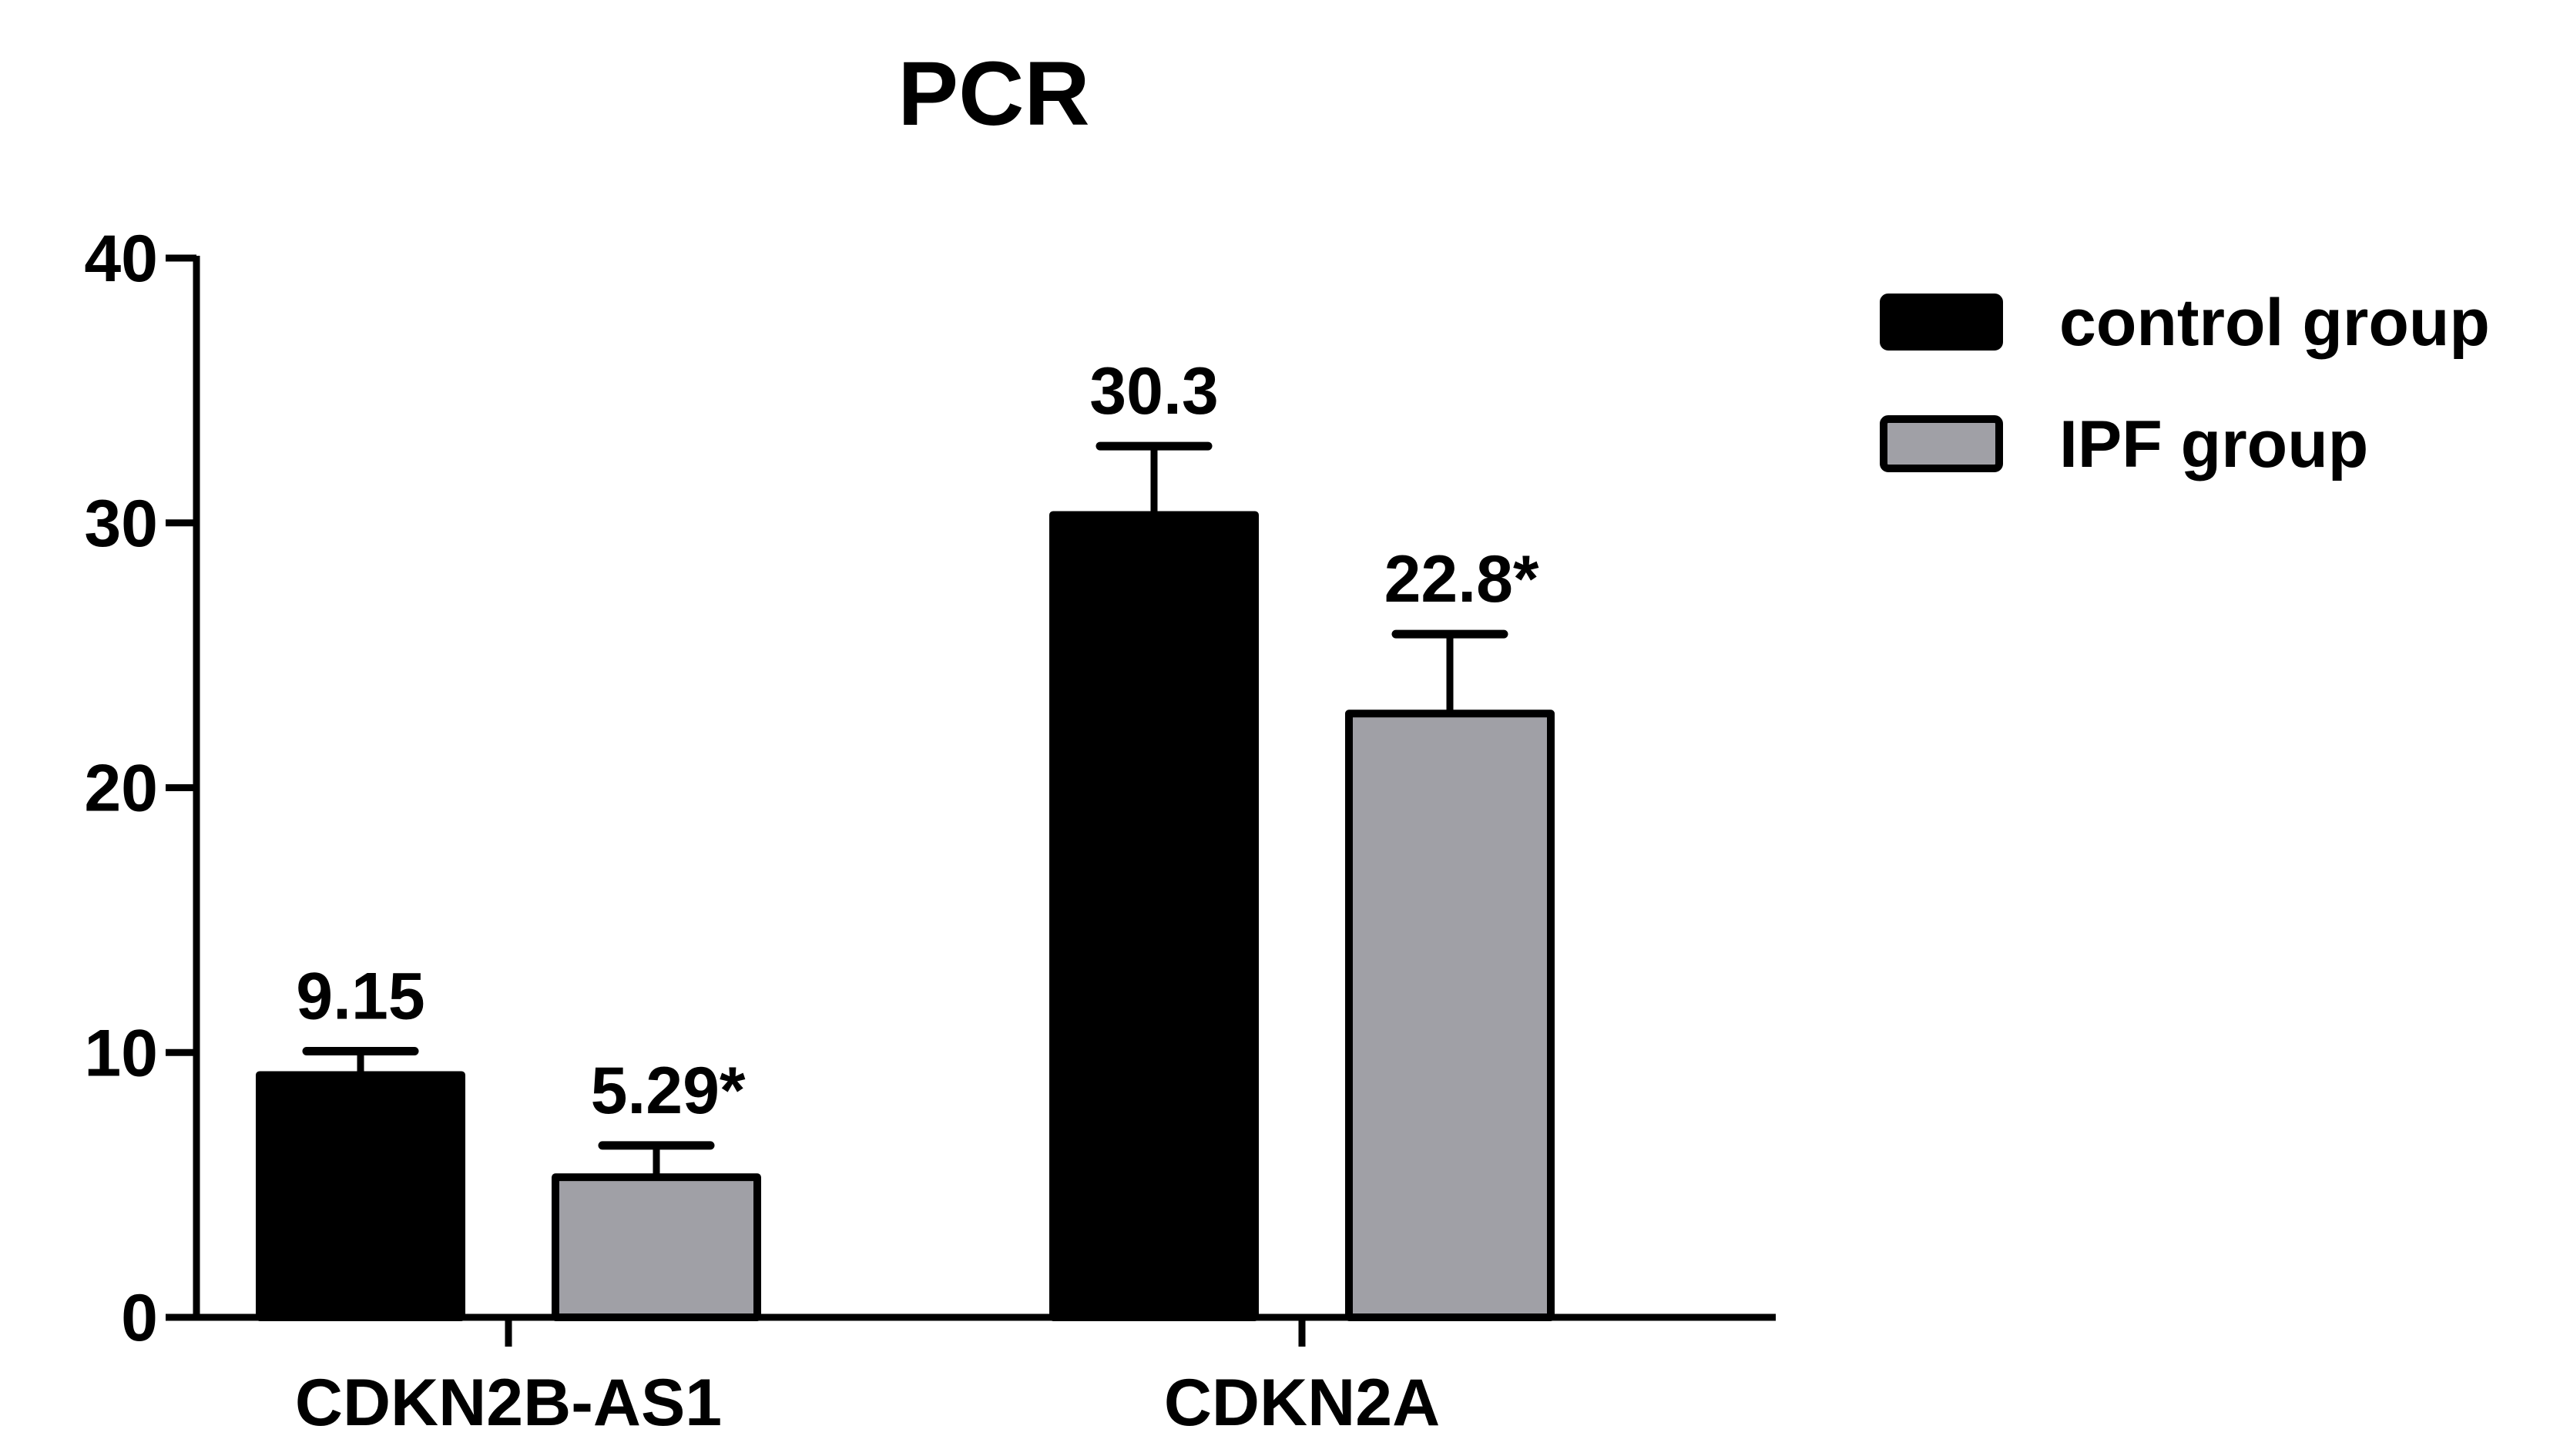 This screenshot has height=1456, width=2550. Describe the element at coordinates (121, 789) in the screenshot. I see `y-tick-label: 20` at that location.